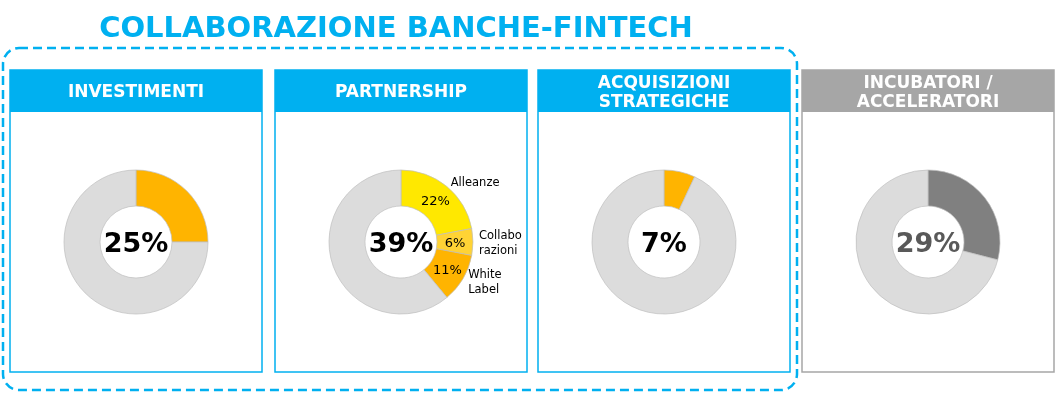 The image size is (1060, 406). I want to click on chart-title: ACQUISIZIONI STRATEGICHE, so click(664, 91).